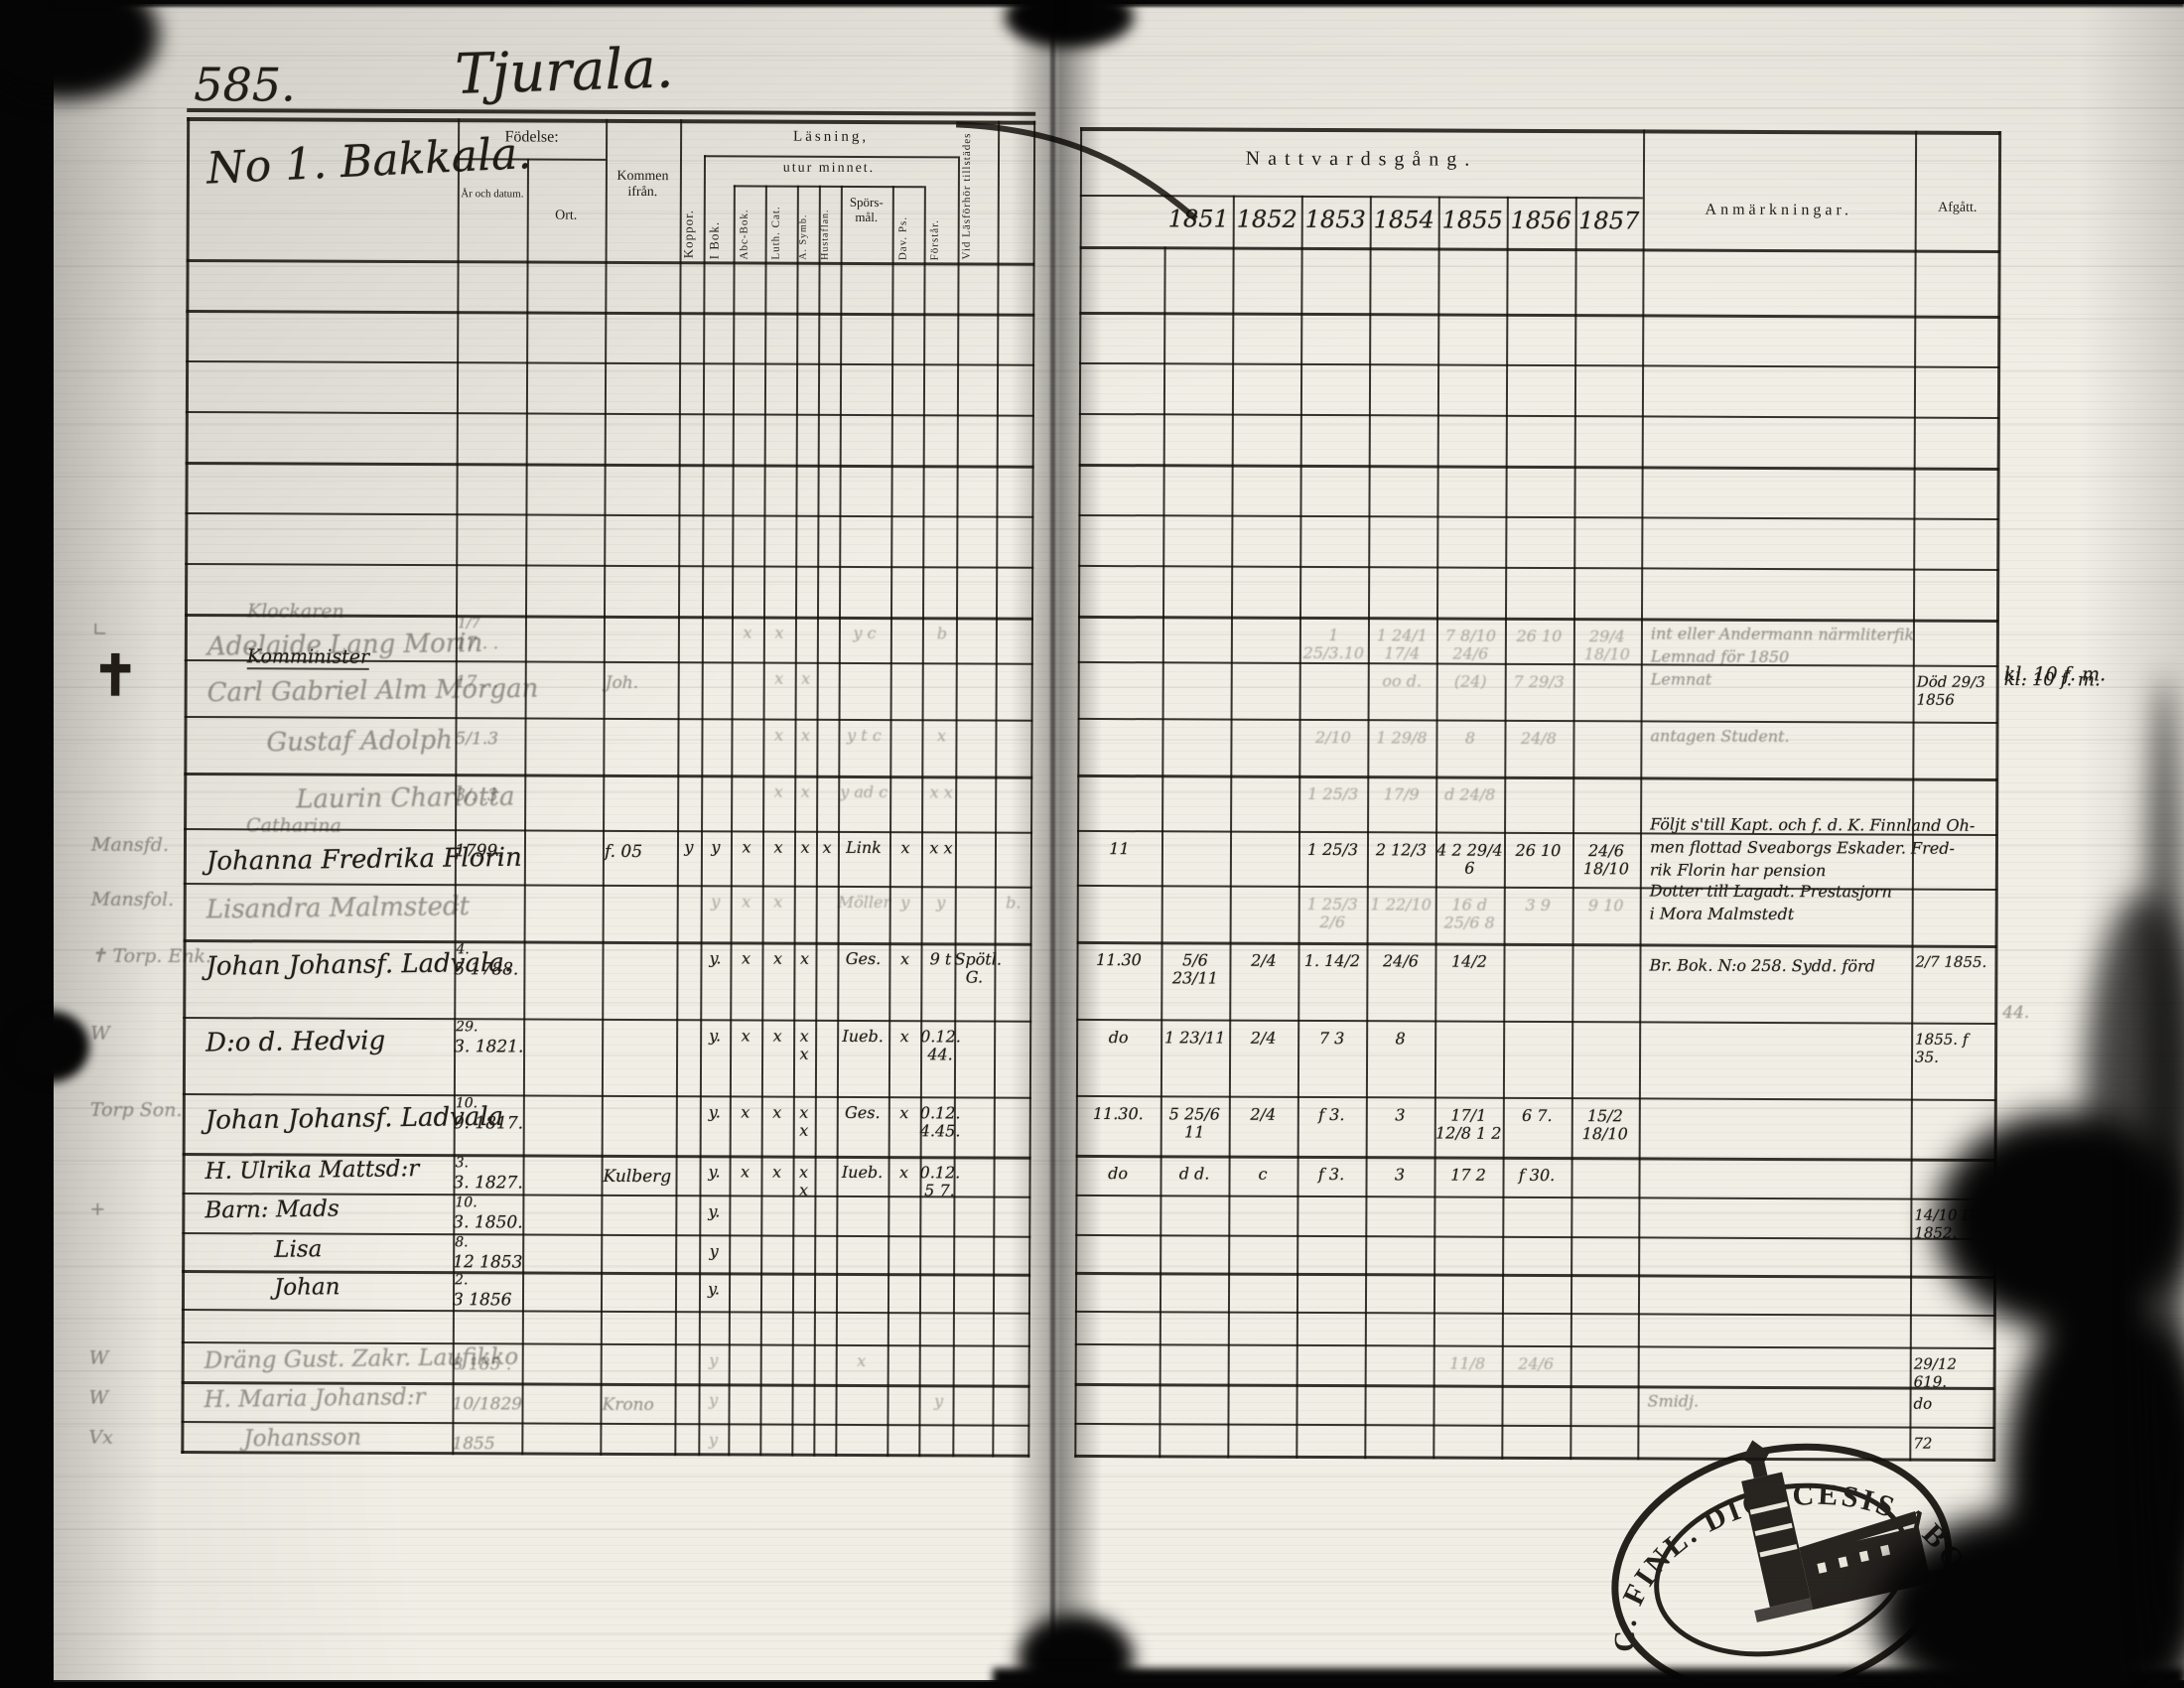  What do you see at coordinates (1588, 1678) in the screenshot?
I see `scan-edge-bottom-right` at bounding box center [1588, 1678].